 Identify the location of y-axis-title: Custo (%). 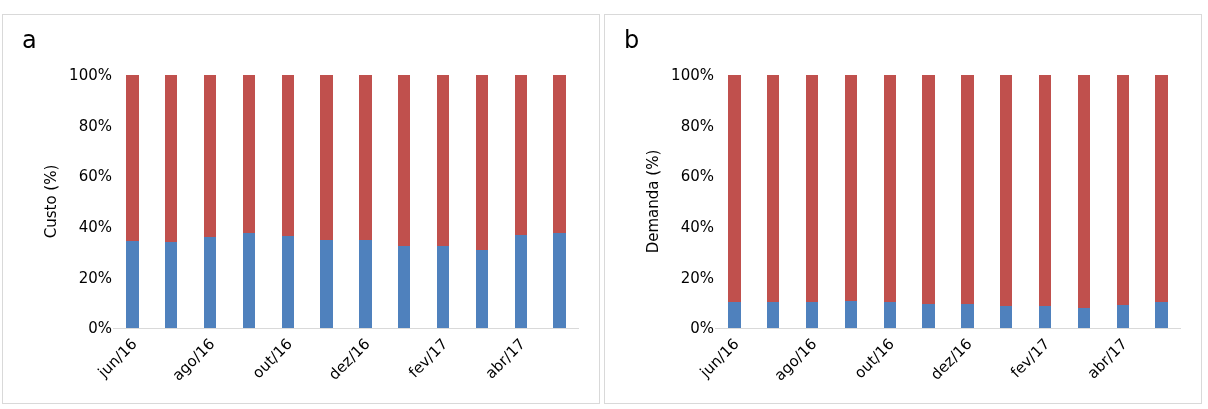
(51, 201).